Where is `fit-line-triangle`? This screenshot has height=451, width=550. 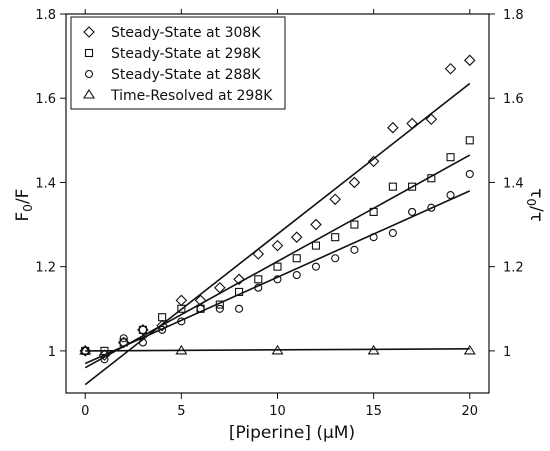 fit-line-triangle is located at coordinates (277, 349).